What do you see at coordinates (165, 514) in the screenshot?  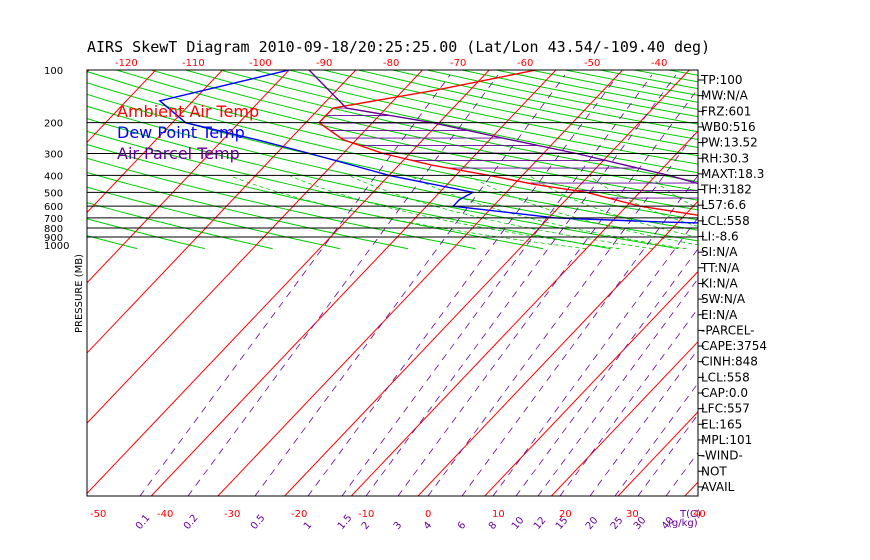 I see `temp-bottom-tick-label: -40` at bounding box center [165, 514].